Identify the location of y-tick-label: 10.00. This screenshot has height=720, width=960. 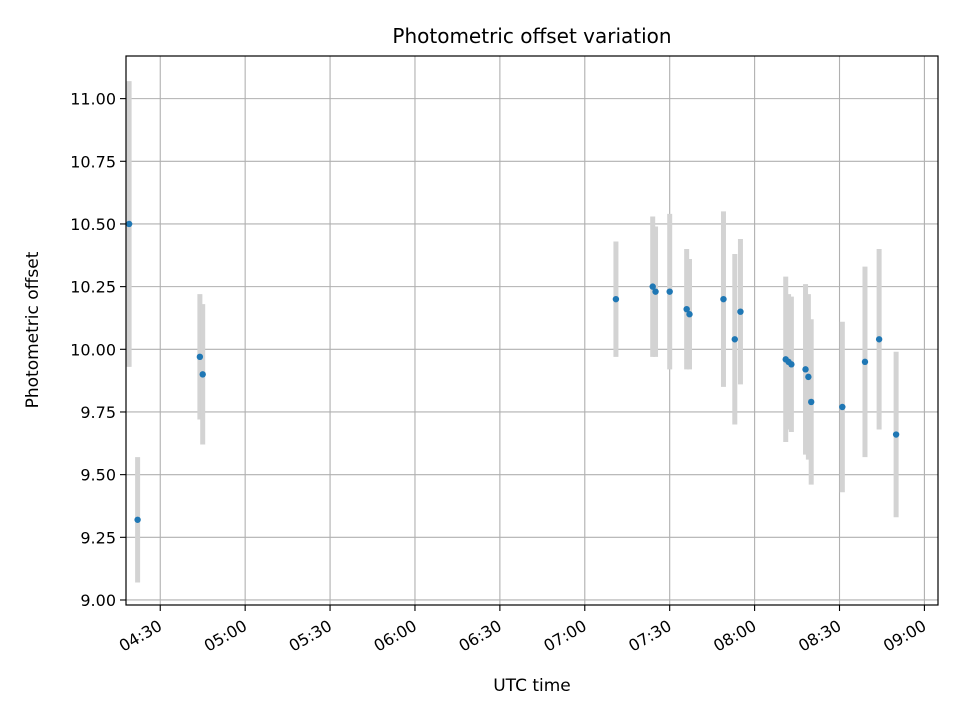
(93, 349).